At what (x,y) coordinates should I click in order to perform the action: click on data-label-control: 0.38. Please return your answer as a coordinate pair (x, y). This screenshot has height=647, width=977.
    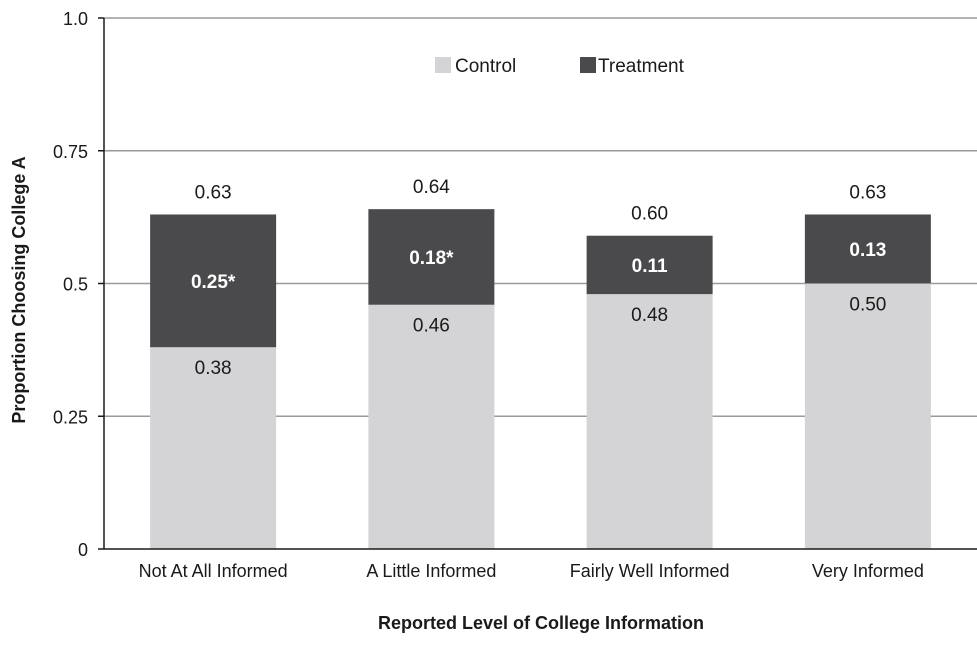
    Looking at the image, I should click on (213, 368).